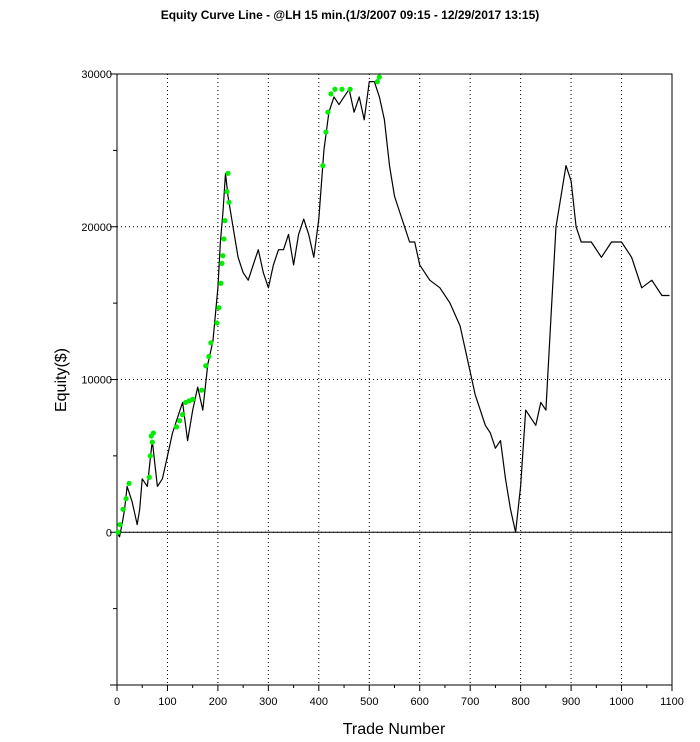 The height and width of the screenshot is (742, 700). I want to click on x-tick-label: 600, so click(420, 702).